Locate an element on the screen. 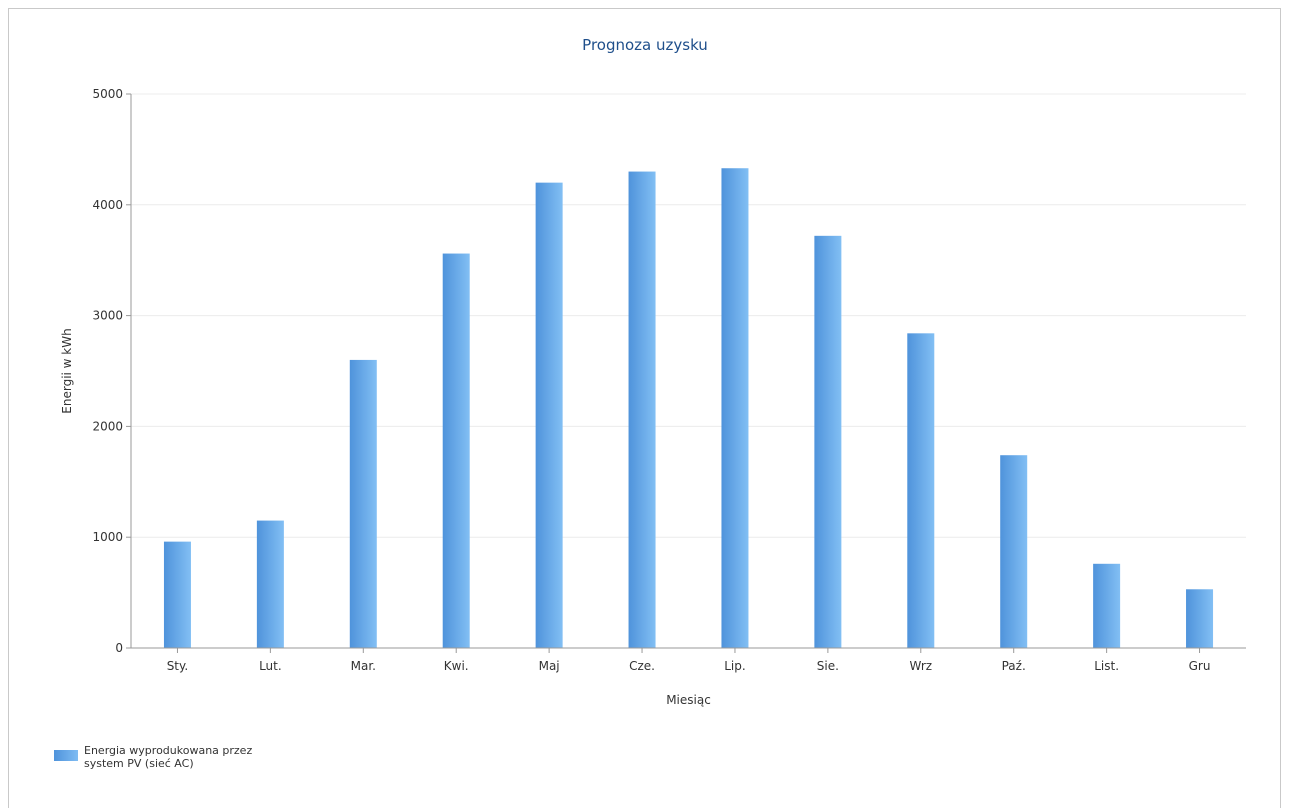  y-tick-label: 2000 is located at coordinates (107, 426).